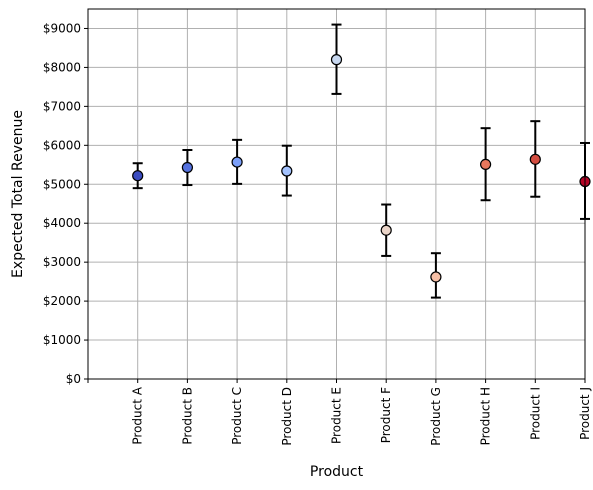 This screenshot has width=593, height=490. Describe the element at coordinates (62, 67) in the screenshot. I see `y-tick-label: $8000` at that location.